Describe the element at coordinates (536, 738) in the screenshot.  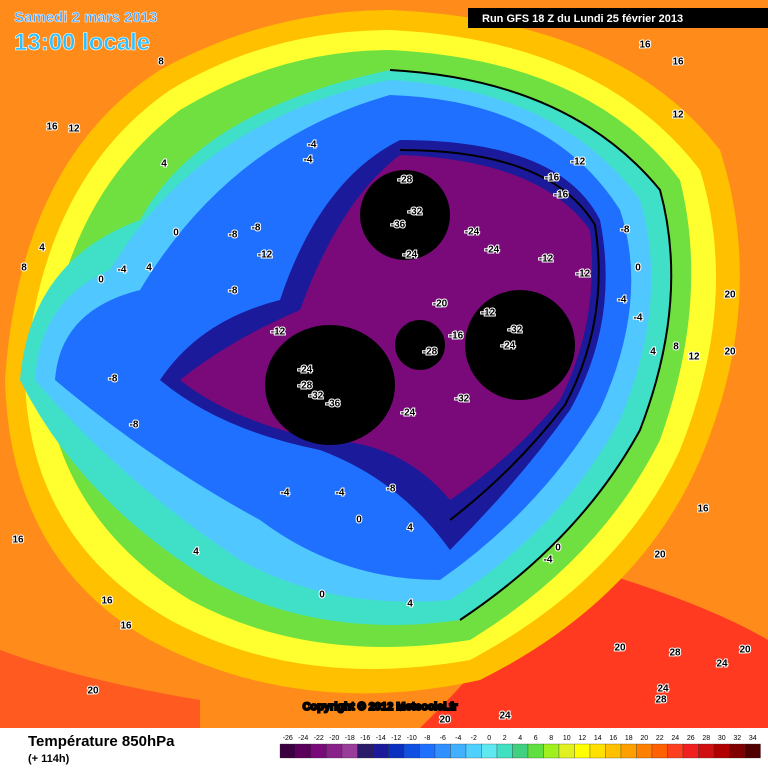
I see `legend-label: 6` at that location.